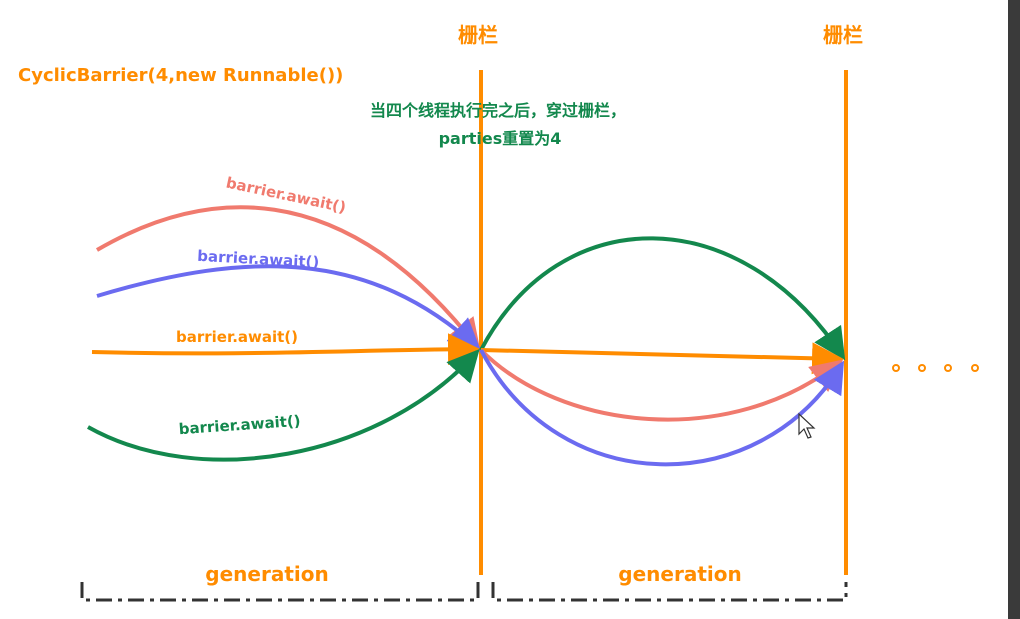 The width and height of the screenshot is (1020, 619). I want to click on window-edge, so click(1014, 309).